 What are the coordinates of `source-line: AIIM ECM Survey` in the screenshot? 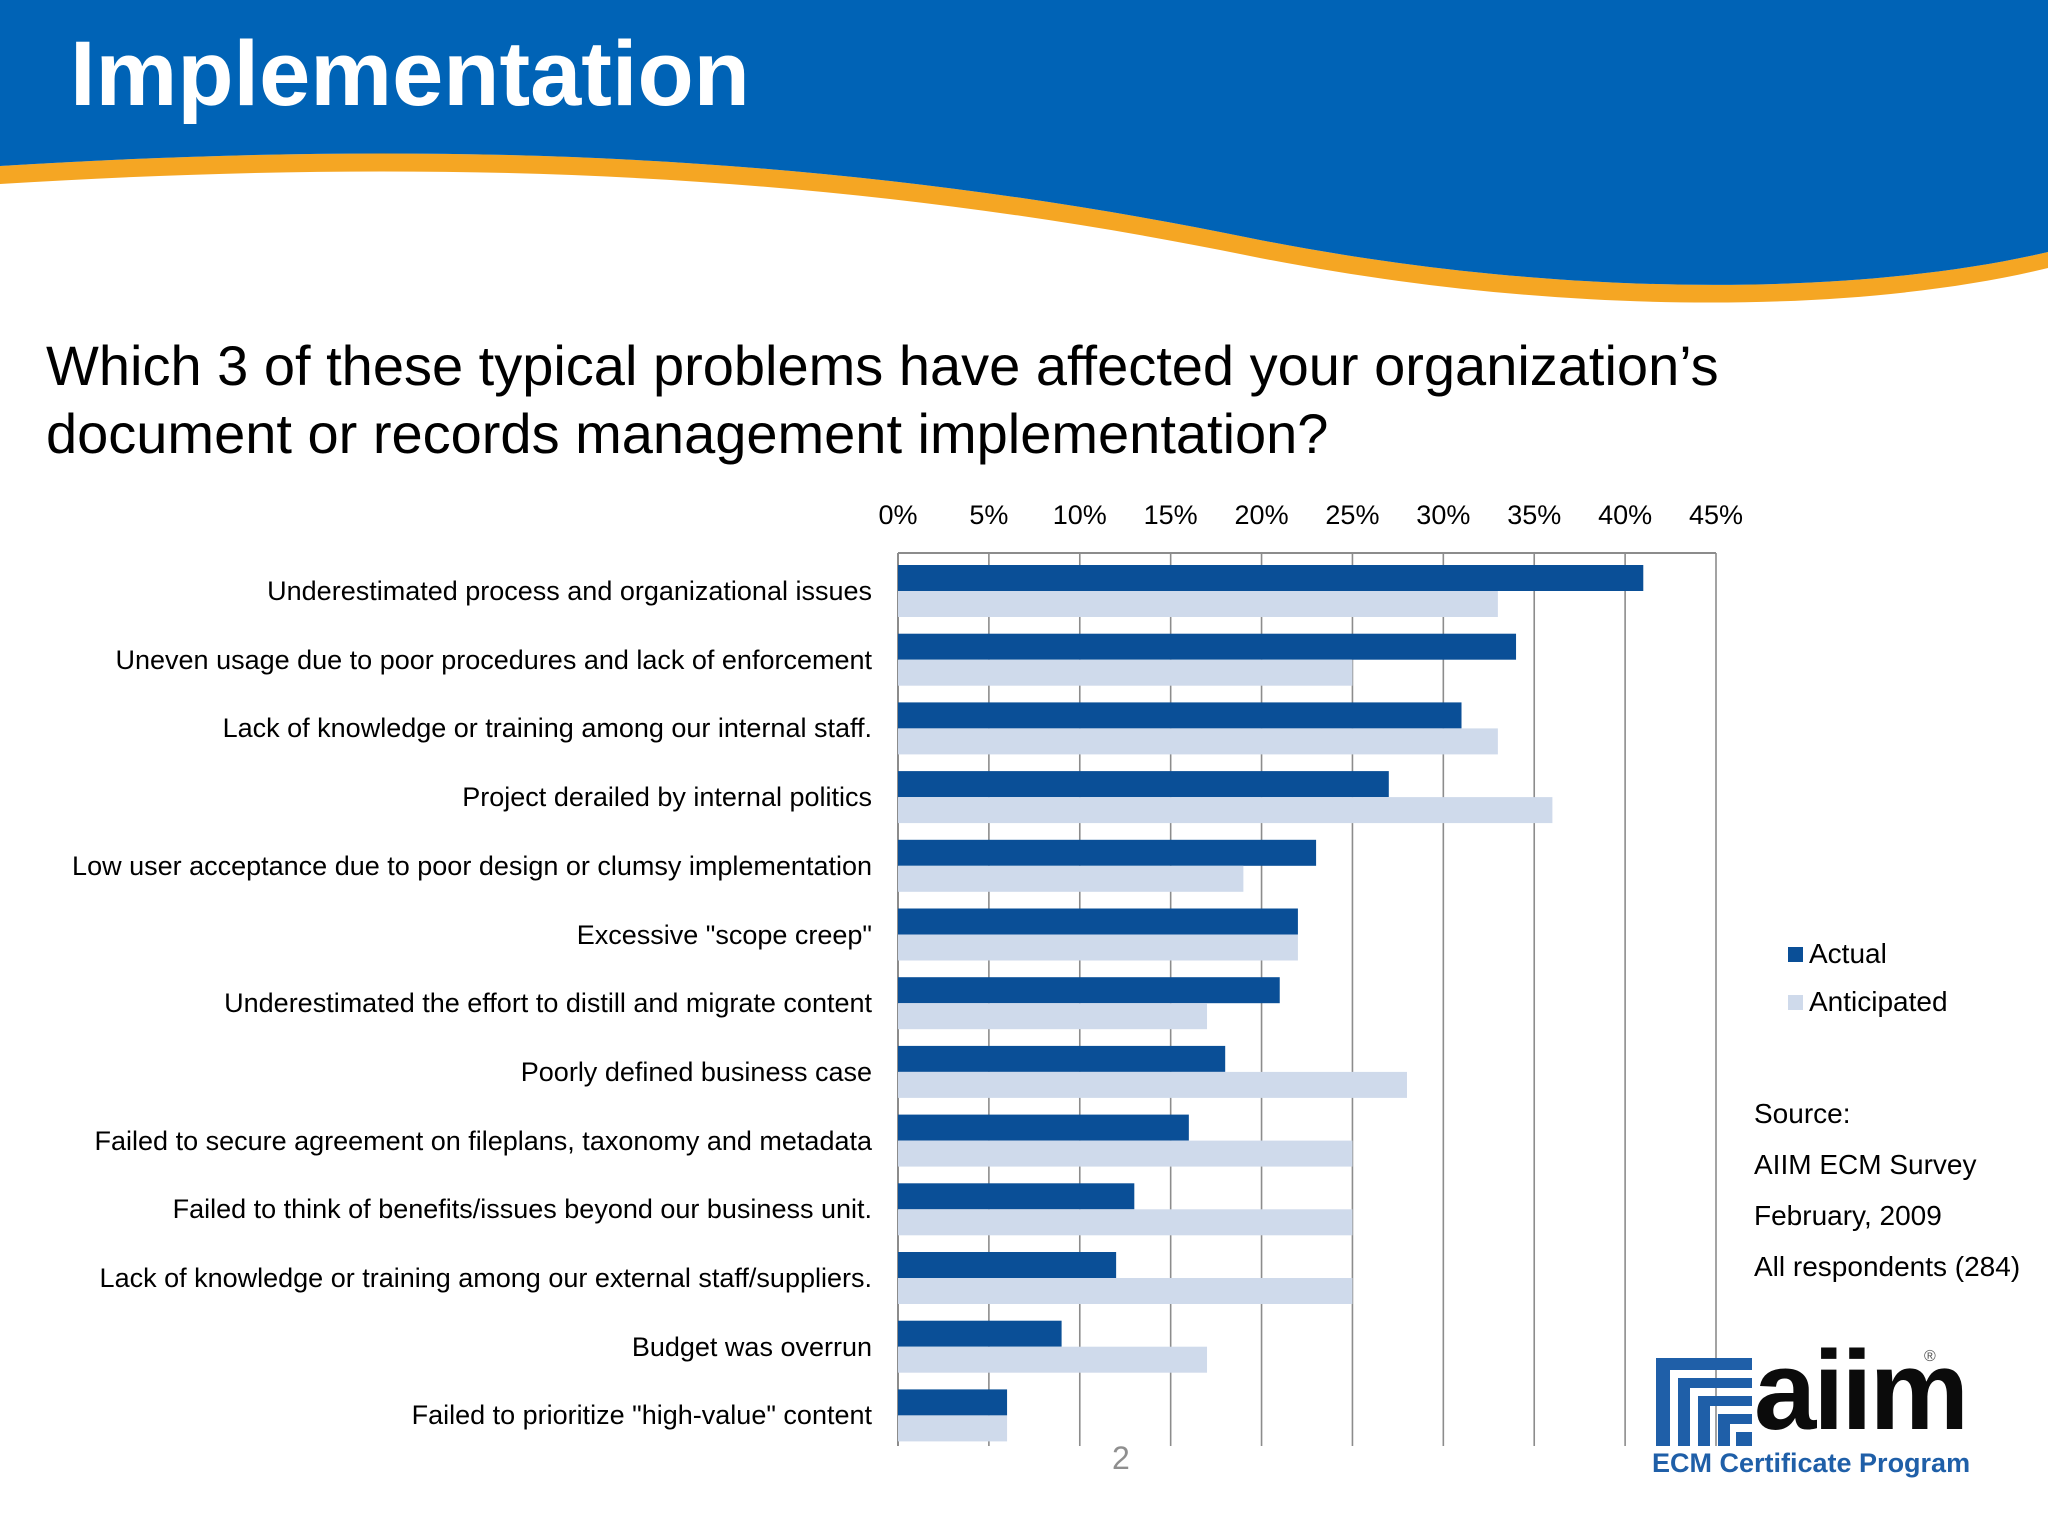 It's located at (1865, 1164).